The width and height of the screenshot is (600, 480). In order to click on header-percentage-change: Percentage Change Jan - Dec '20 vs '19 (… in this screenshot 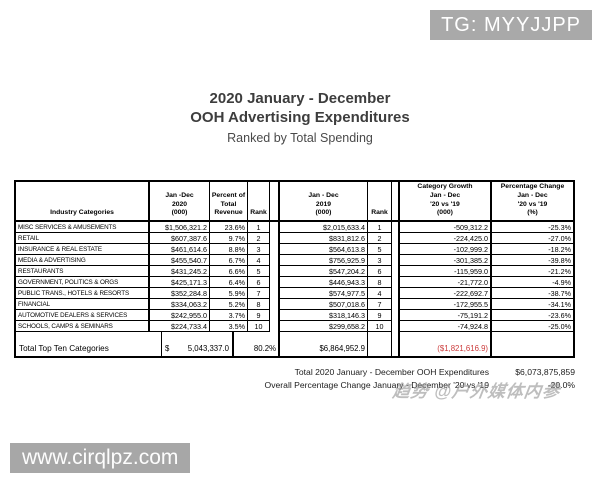, I will do `click(532, 200)`.